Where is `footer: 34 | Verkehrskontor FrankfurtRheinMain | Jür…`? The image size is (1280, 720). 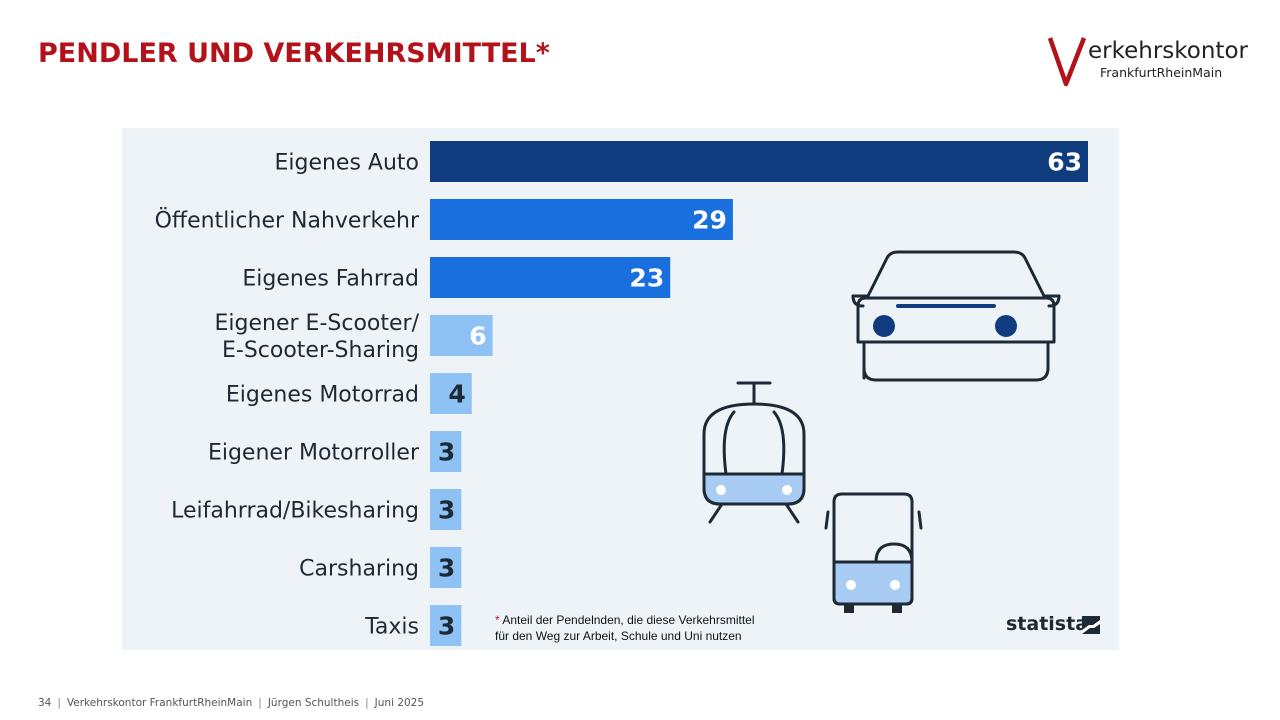
footer: 34 | Verkehrskontor FrankfurtRheinMain | Jür… is located at coordinates (231, 703).